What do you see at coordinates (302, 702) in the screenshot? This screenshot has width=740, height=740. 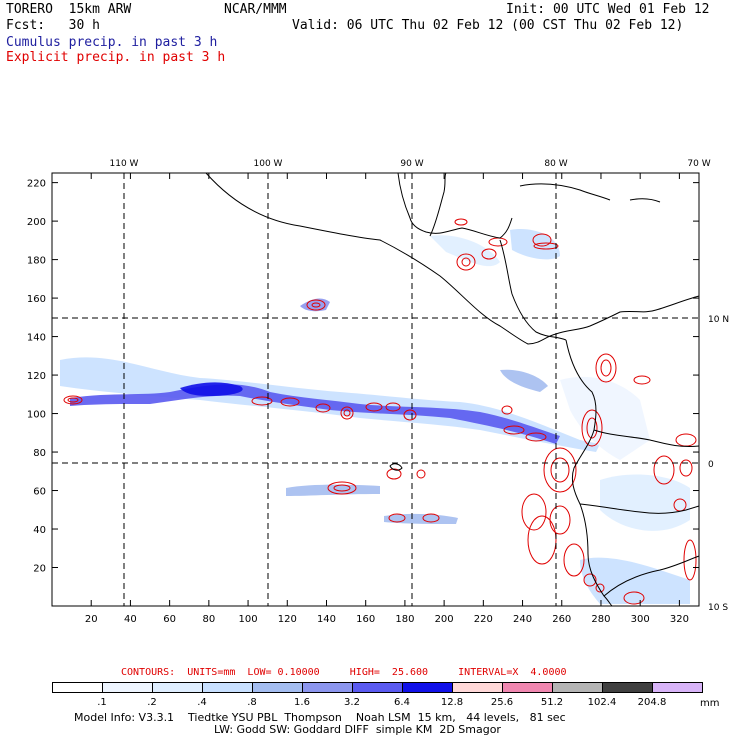 I see `colorbar-label: 1.6` at bounding box center [302, 702].